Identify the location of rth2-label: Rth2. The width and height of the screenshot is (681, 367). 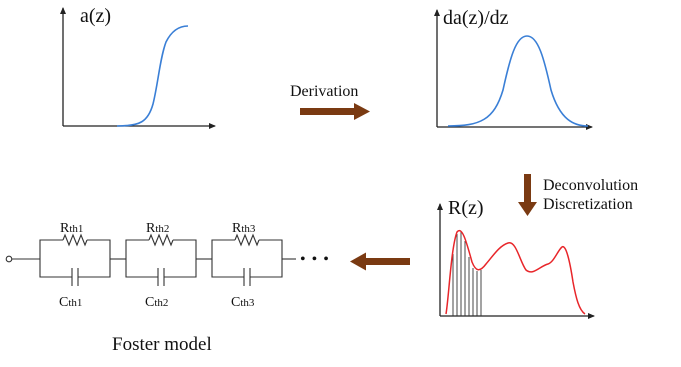
(157, 228).